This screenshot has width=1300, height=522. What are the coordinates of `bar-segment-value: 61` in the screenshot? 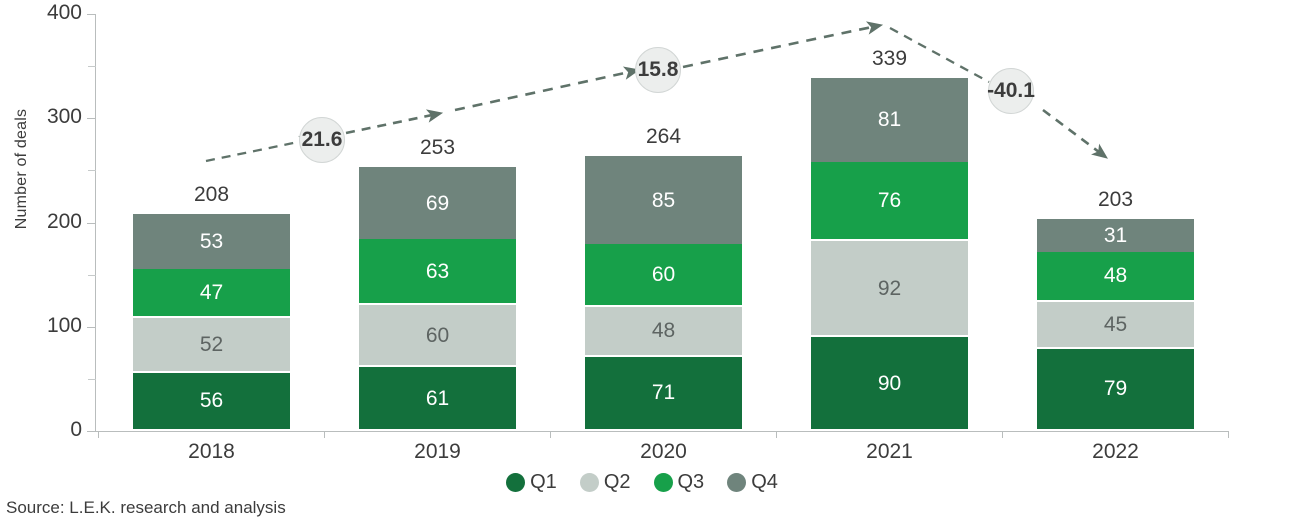 It's located at (437, 398).